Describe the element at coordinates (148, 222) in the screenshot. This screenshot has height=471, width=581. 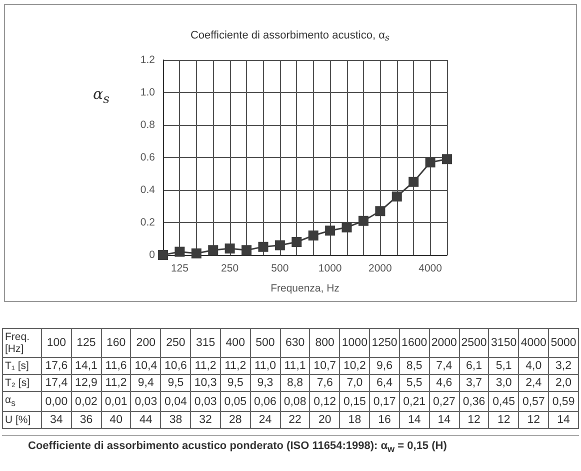
I see `y-tick-label: 0.2` at that location.